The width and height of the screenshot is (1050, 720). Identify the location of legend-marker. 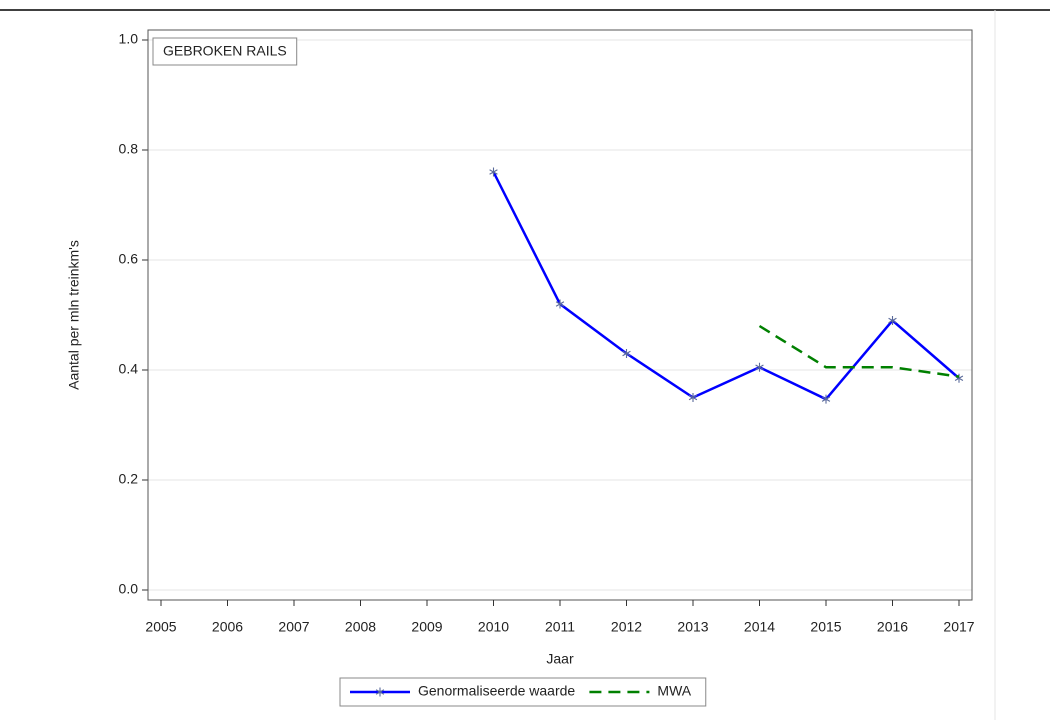
(380, 692).